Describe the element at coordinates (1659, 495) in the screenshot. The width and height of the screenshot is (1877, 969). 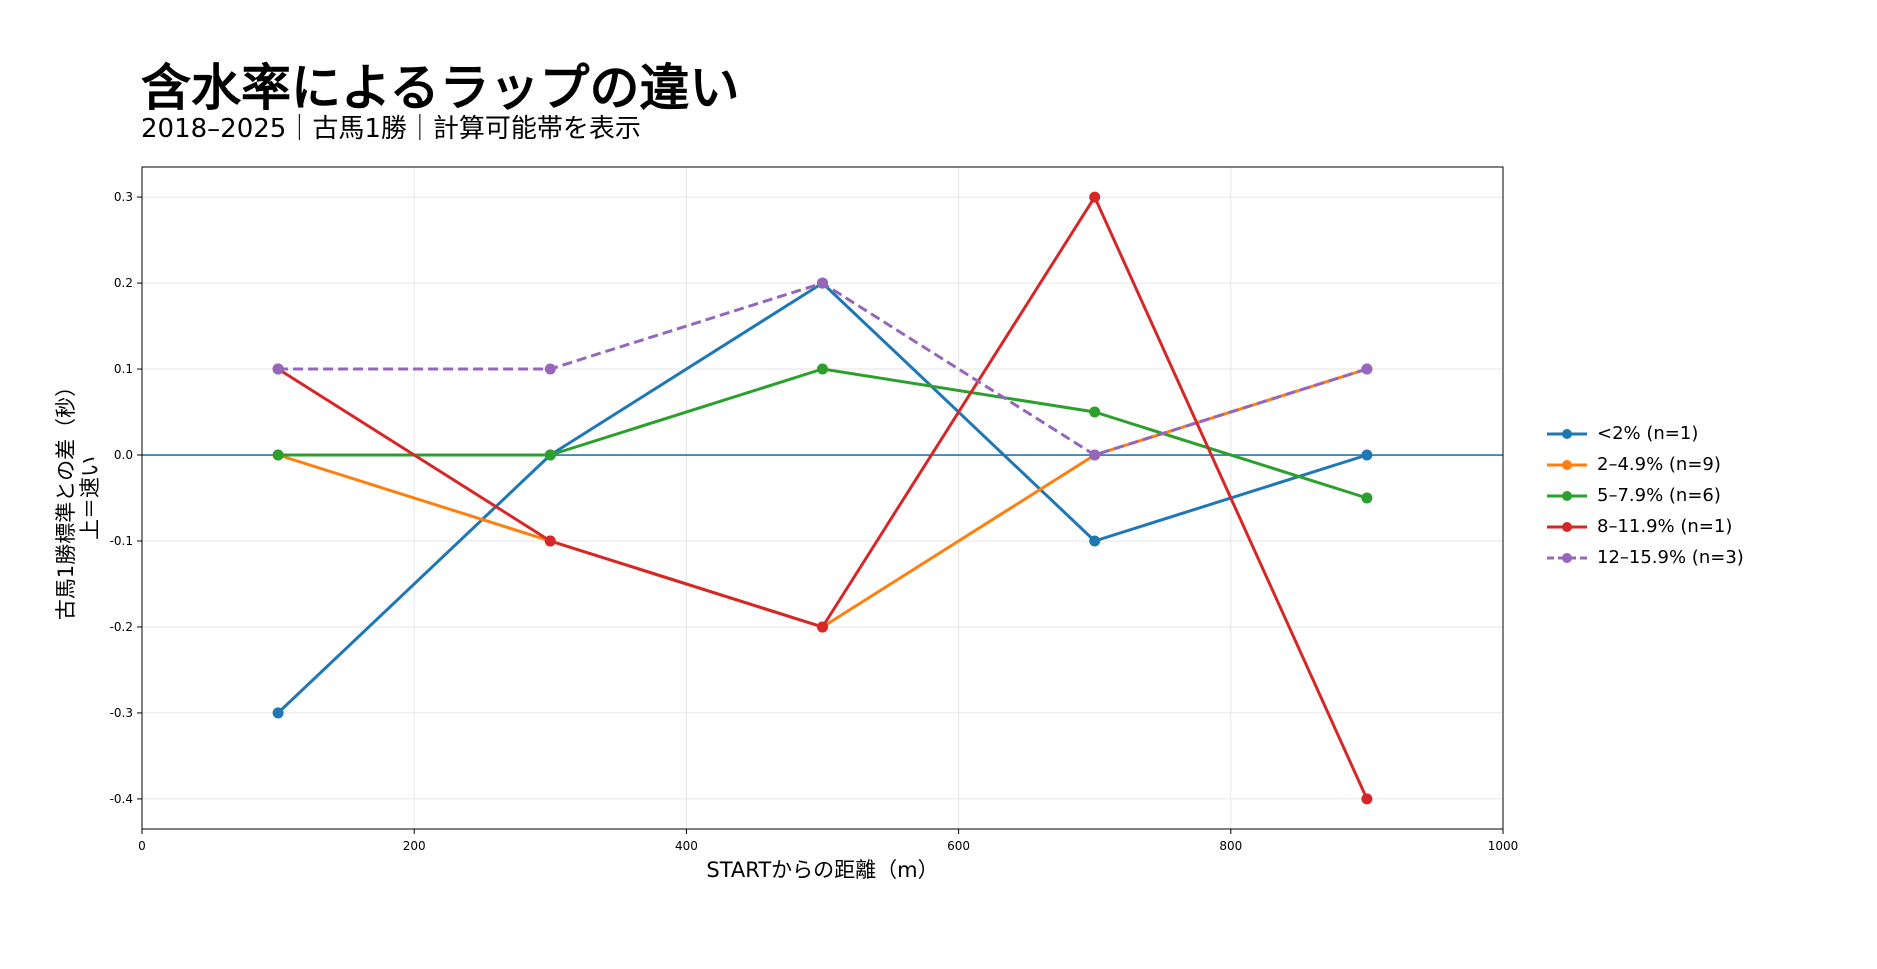
I see `legend-label: 5–7.9% (n=6)` at that location.